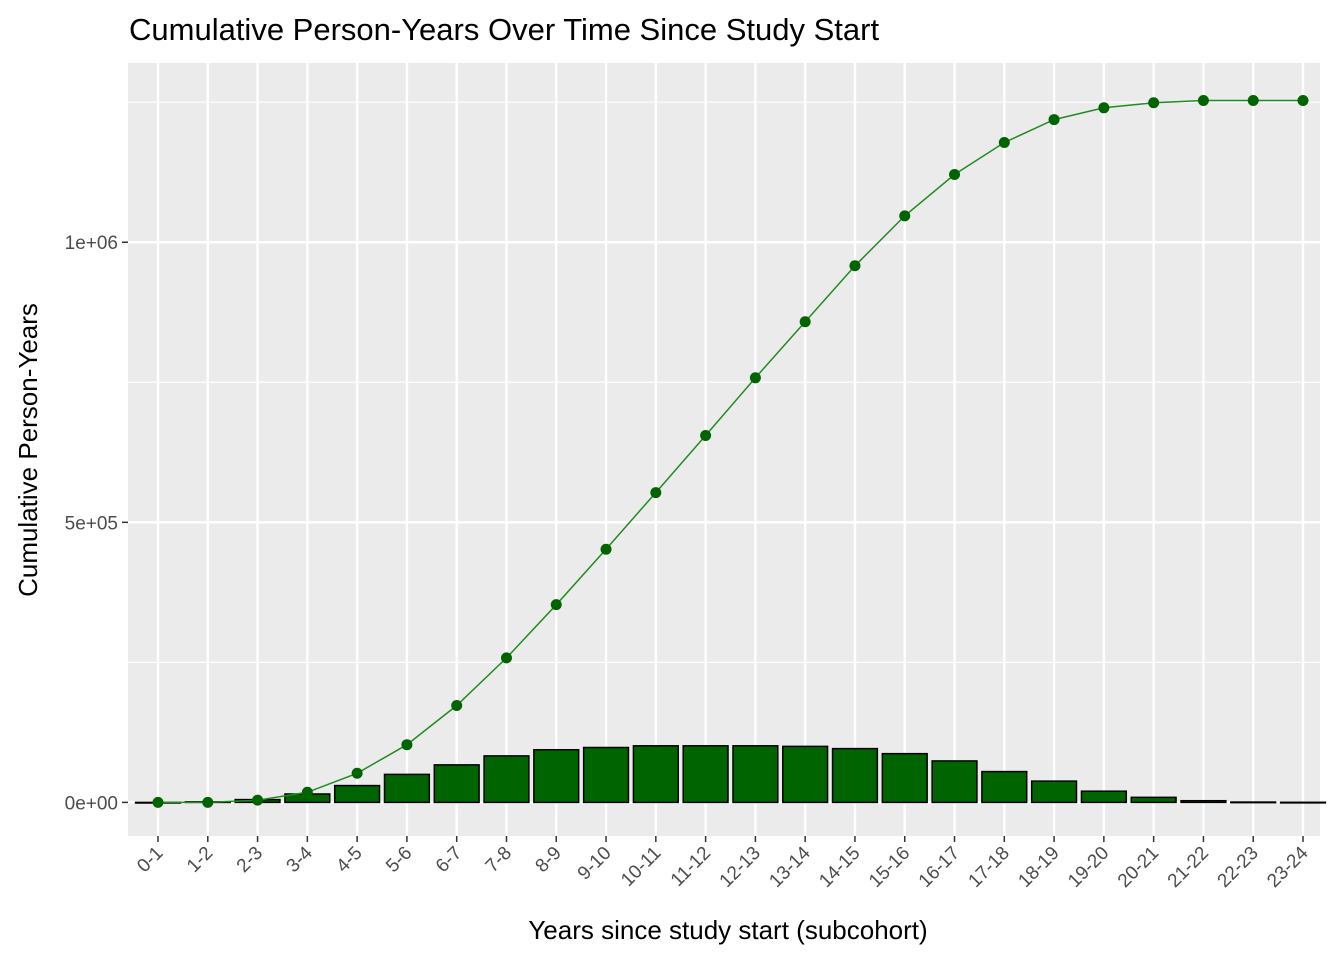 This screenshot has height=960, width=1344. What do you see at coordinates (691, 867) in the screenshot?
I see `x-tick-label: 11-12` at bounding box center [691, 867].